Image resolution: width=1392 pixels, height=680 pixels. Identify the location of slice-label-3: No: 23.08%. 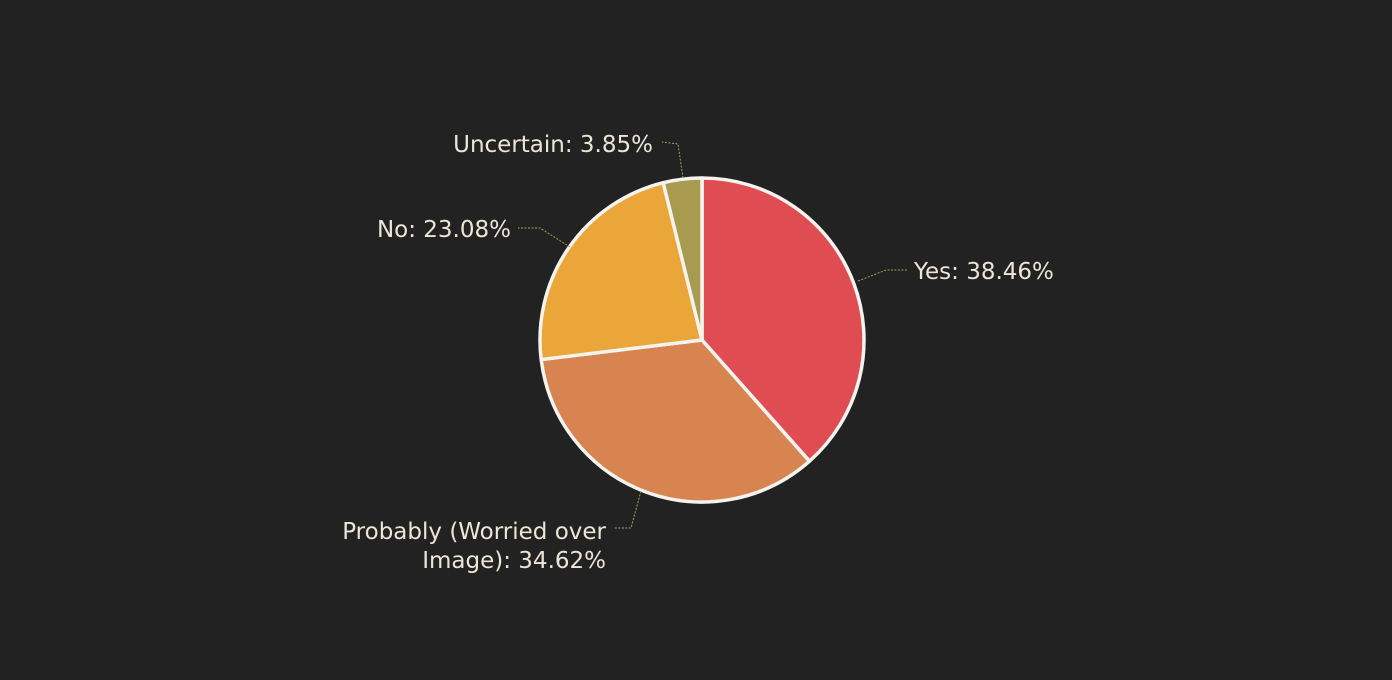
(444, 230).